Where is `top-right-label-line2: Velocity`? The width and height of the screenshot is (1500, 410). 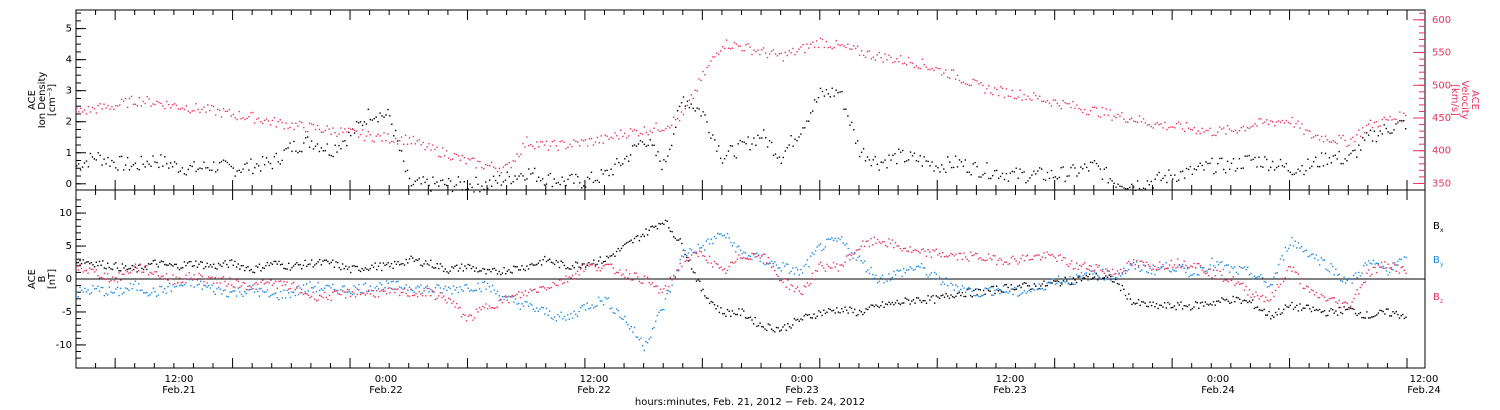 top-right-label-line2: Velocity is located at coordinates (1464, 99).